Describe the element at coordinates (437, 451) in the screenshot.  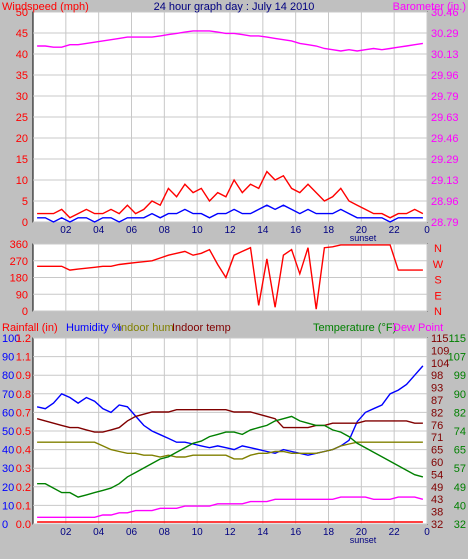
I see `indoor-temp-tick-label: 65` at that location.